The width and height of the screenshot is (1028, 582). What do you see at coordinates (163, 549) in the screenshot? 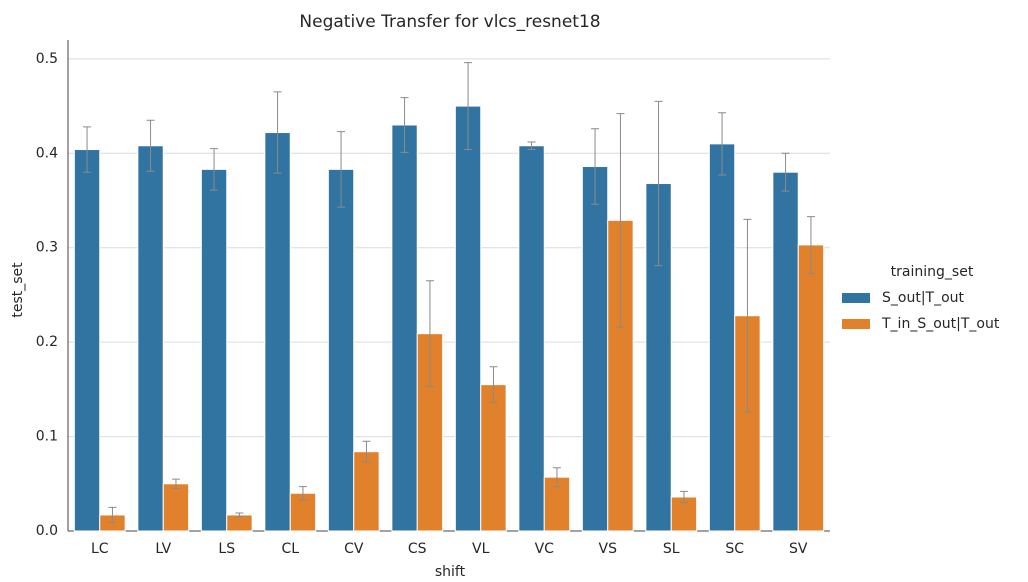
I see `x-tick-label: LV` at bounding box center [163, 549].